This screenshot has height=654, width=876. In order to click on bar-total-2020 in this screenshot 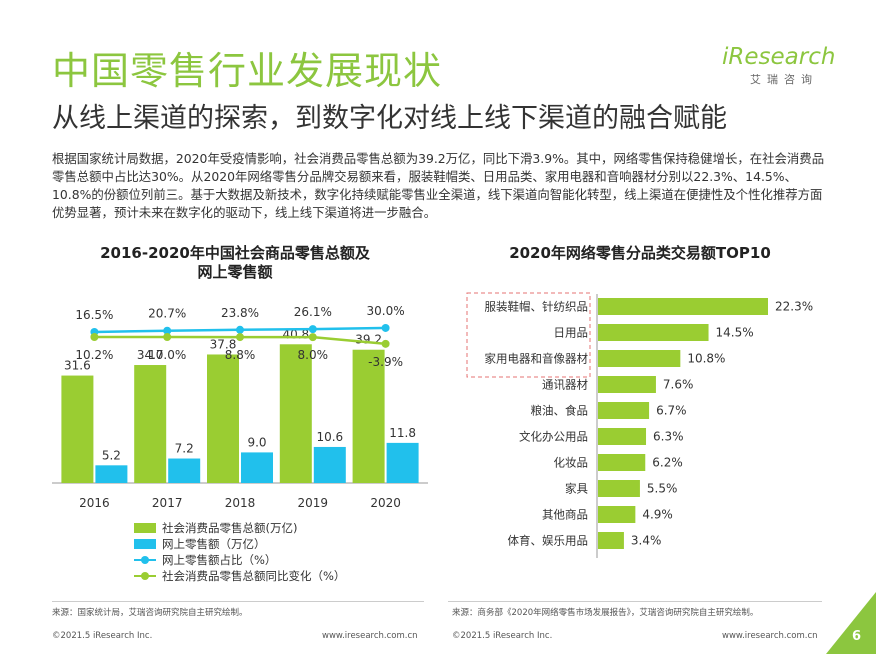, I will do `click(368, 416)`.